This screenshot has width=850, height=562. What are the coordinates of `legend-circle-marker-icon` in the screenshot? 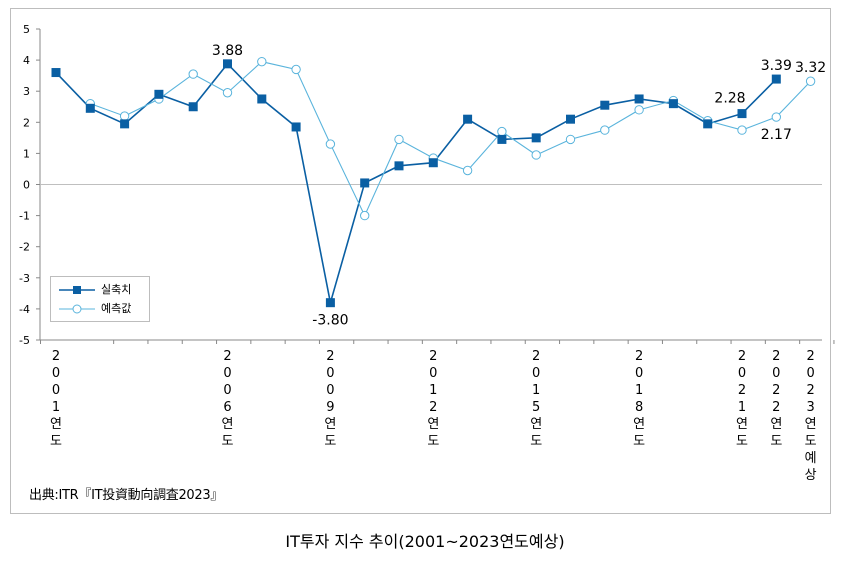 It's located at (77, 309).